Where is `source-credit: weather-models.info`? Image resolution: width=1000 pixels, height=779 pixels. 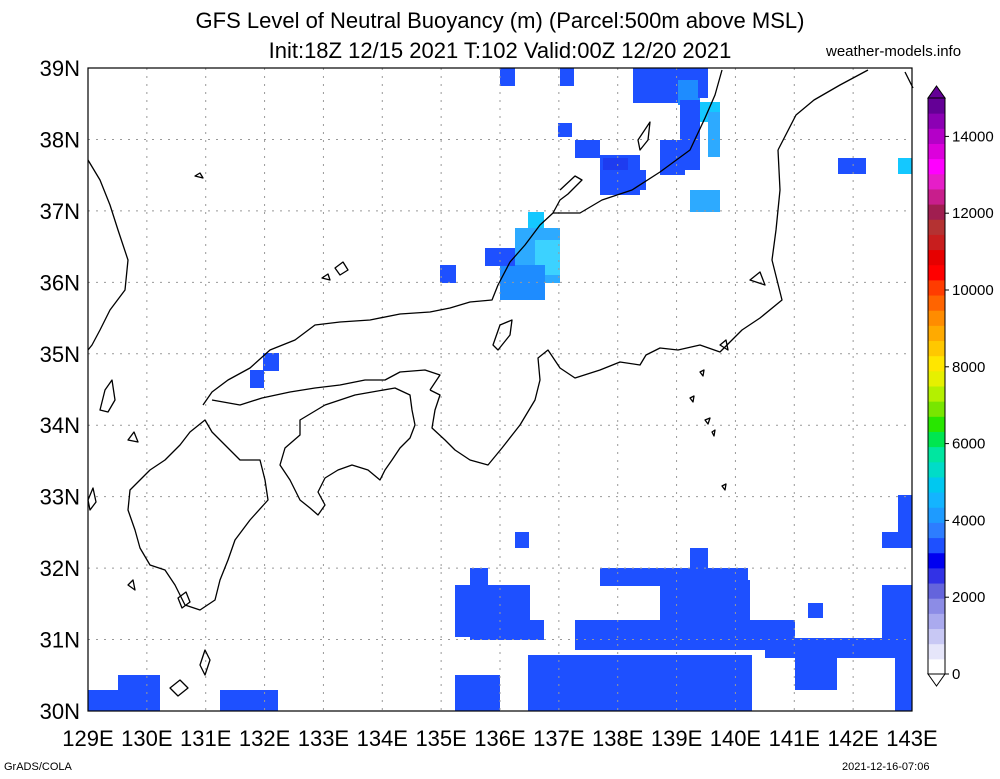
source-credit: weather-models.info is located at coordinates (894, 51).